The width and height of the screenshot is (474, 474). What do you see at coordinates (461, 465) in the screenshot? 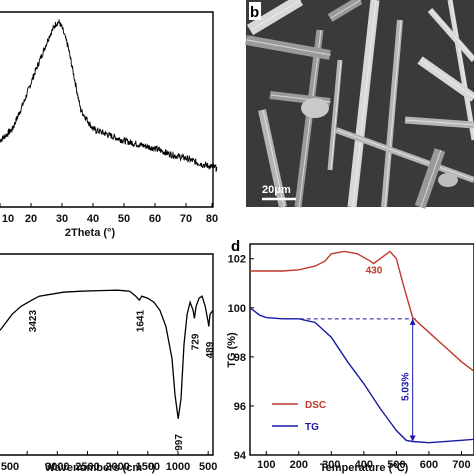
I see `panel-d-xtick-label-700: 700` at bounding box center [461, 465].